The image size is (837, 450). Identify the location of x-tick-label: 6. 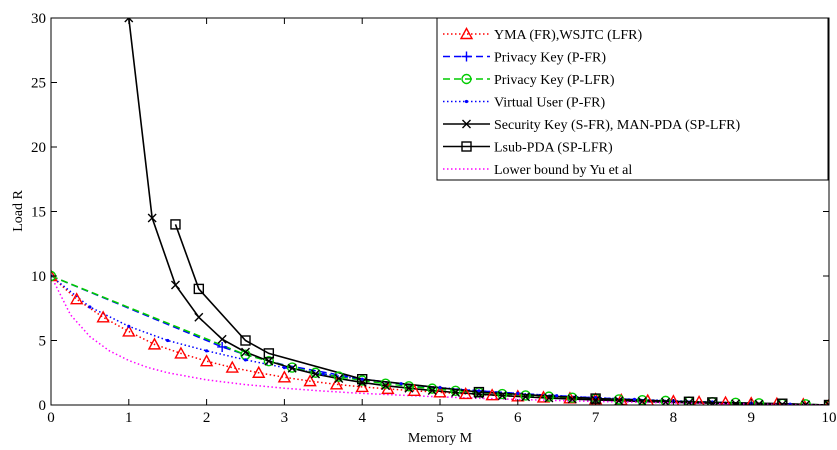
(518, 418).